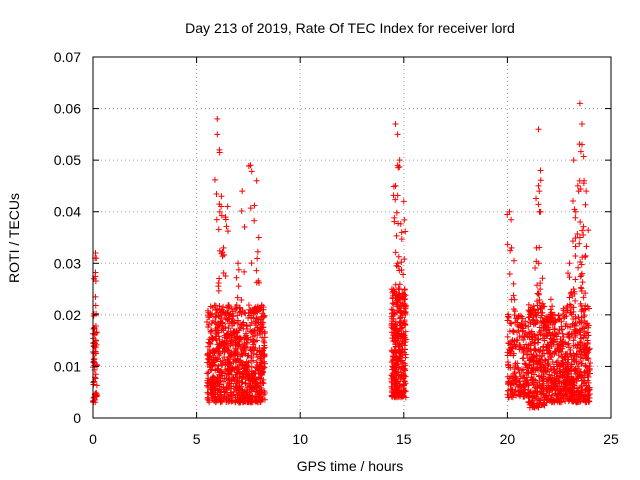 This screenshot has width=640, height=480. What do you see at coordinates (67, 160) in the screenshot?
I see `y-tick-label: 0.05` at bounding box center [67, 160].